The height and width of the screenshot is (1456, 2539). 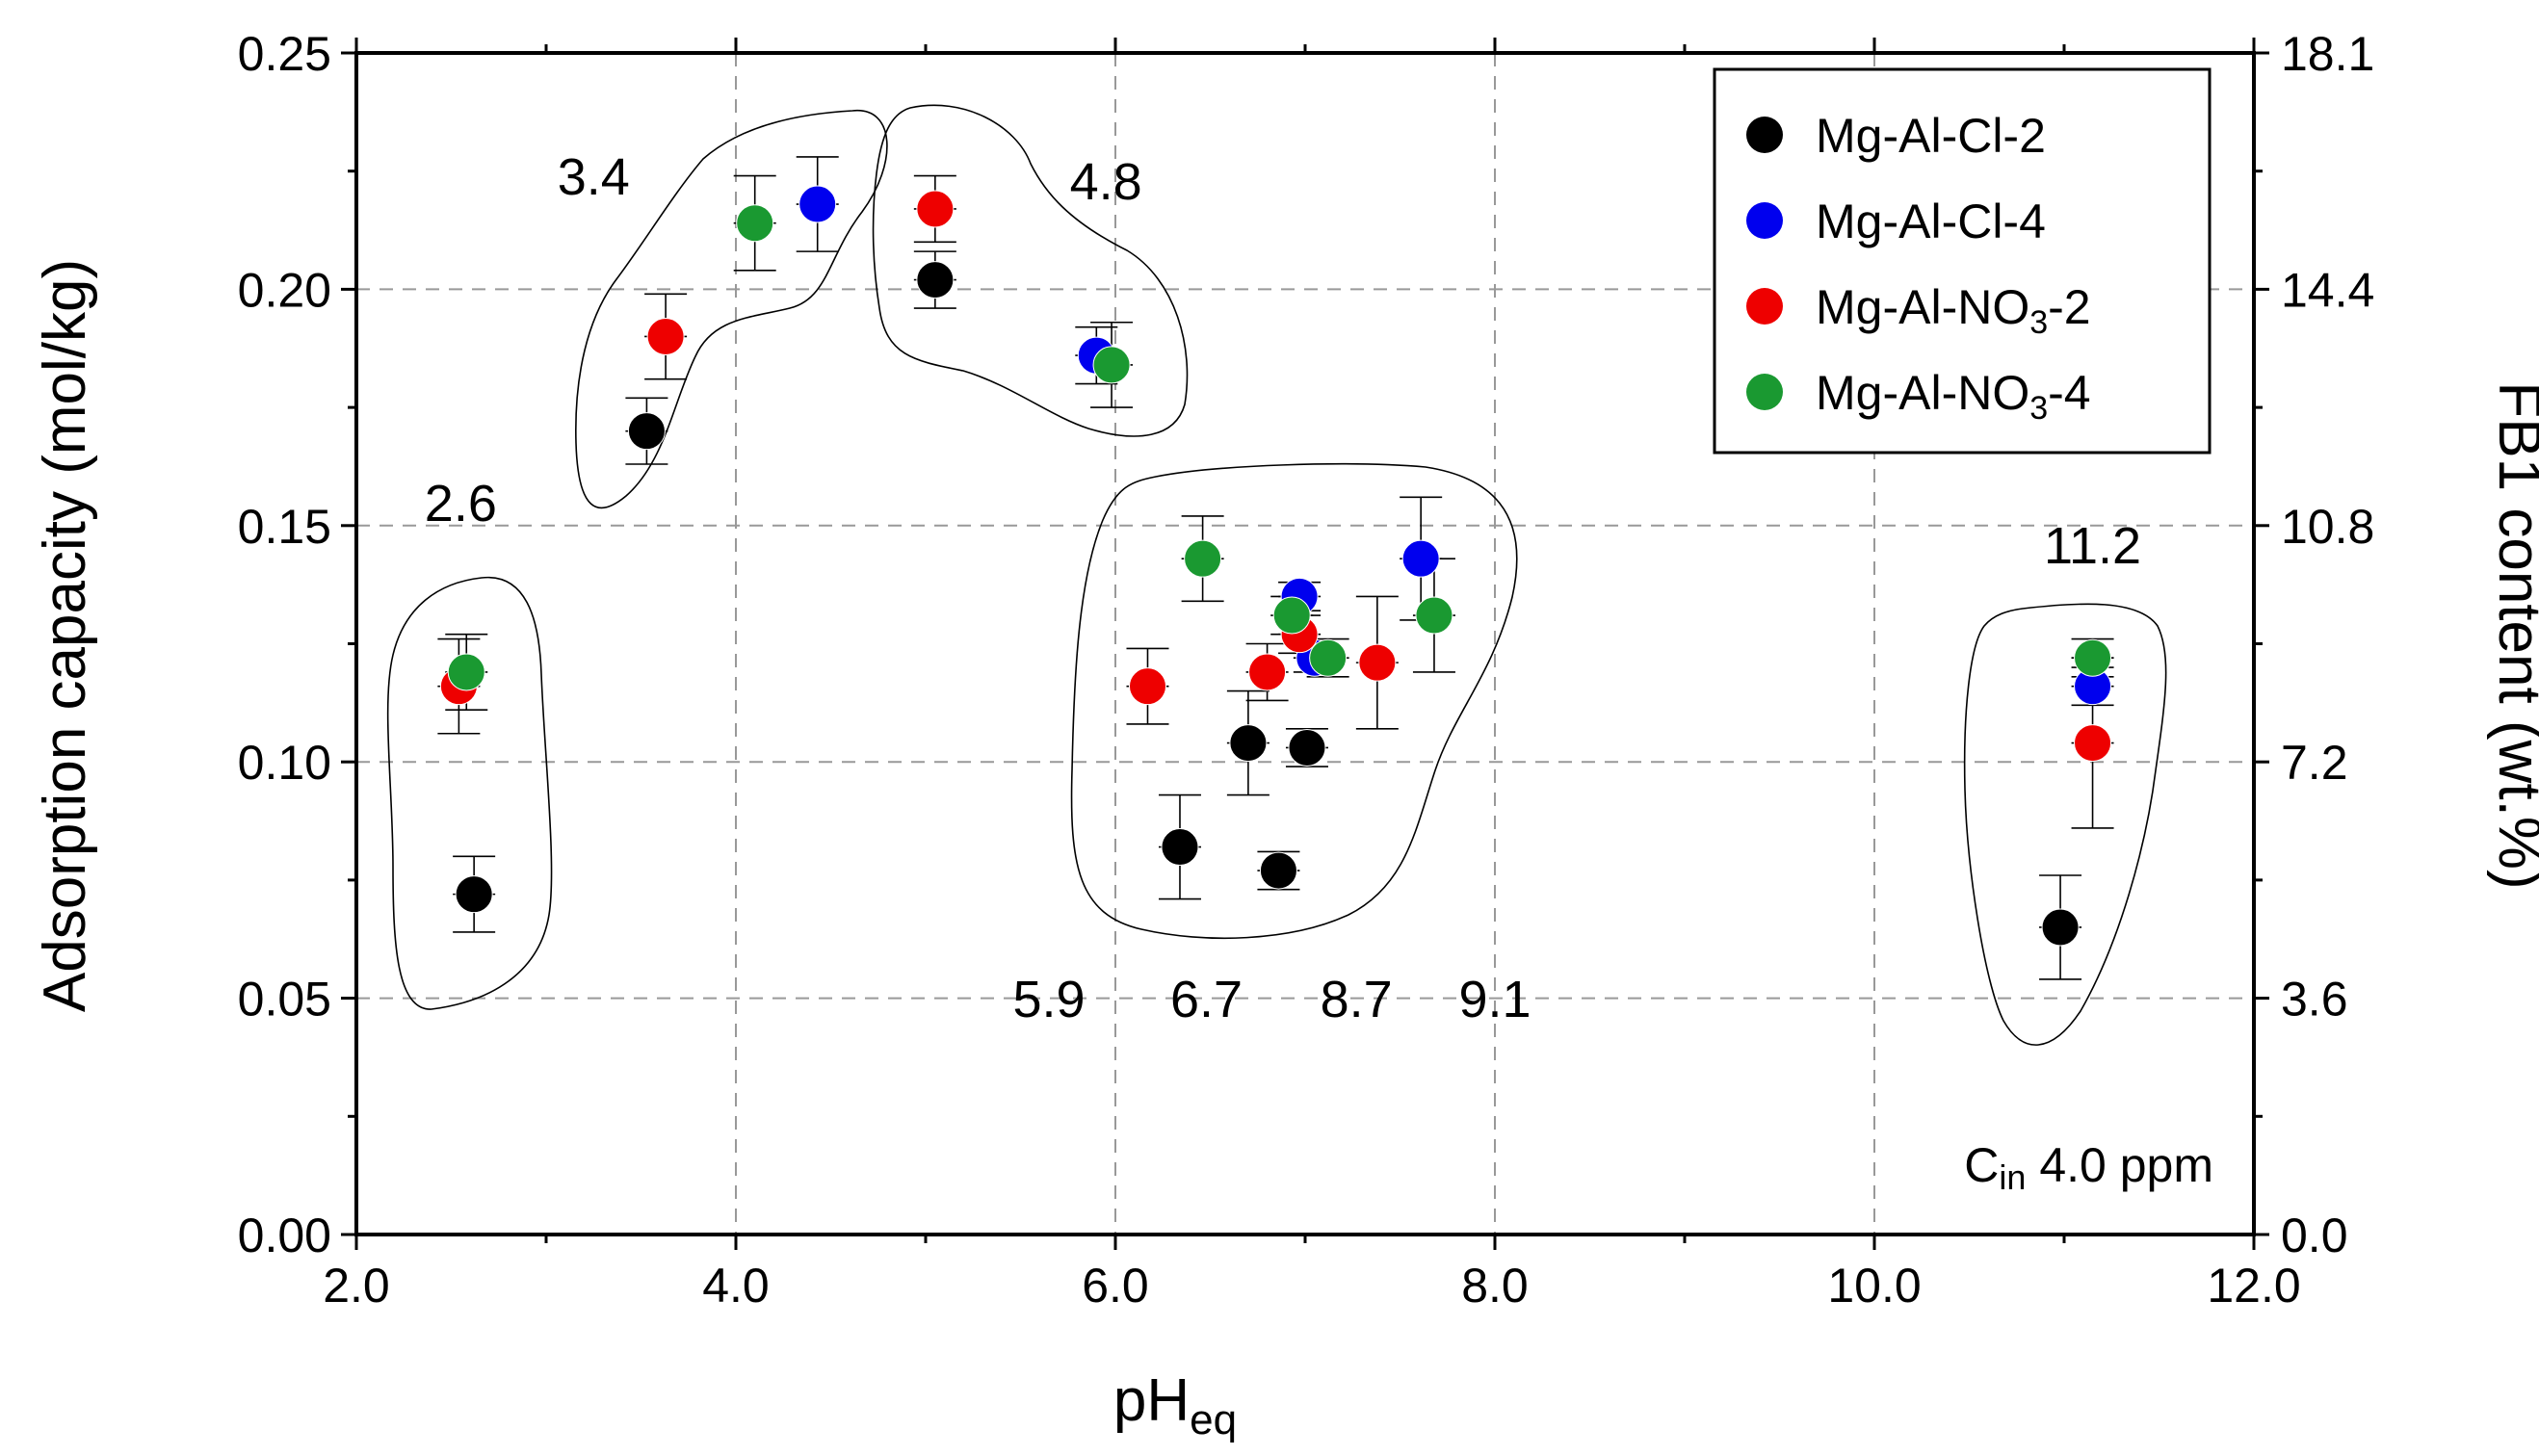 What do you see at coordinates (356, 1286) in the screenshot?
I see `x-tick-label: 2.0` at bounding box center [356, 1286].